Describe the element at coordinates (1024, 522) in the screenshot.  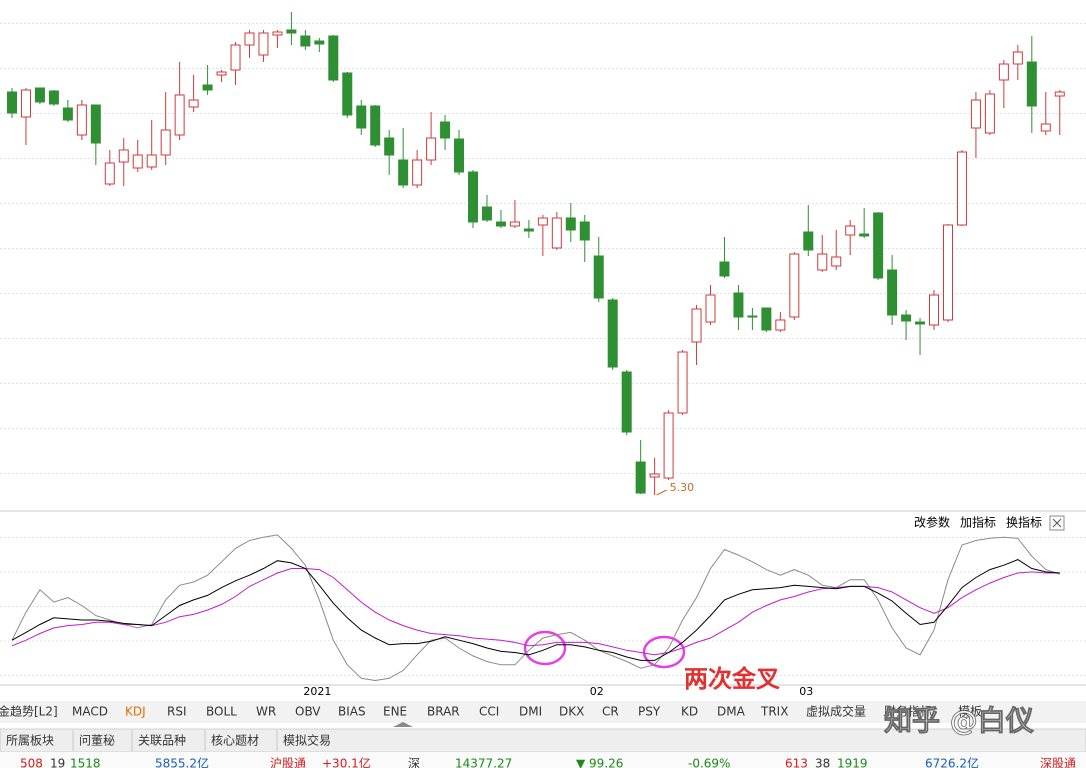
I see `panel-button: 换指标` at that location.